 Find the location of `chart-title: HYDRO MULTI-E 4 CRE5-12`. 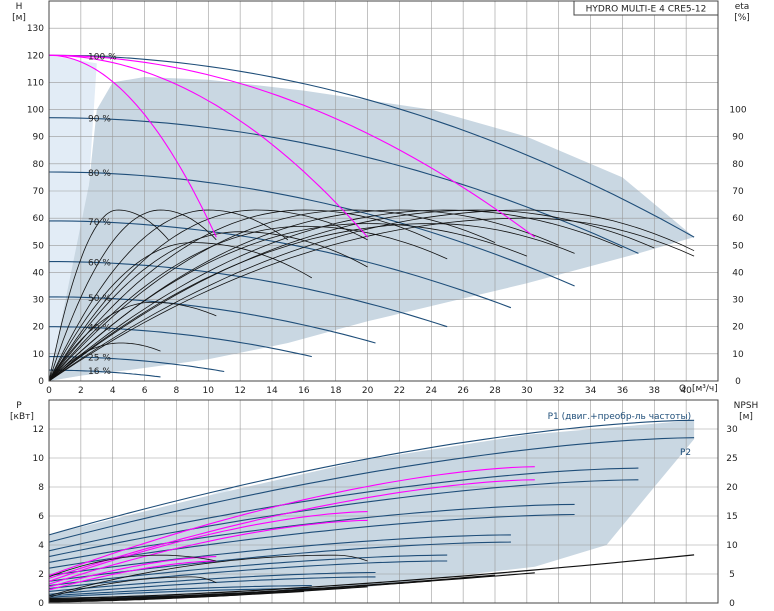

chart-title: HYDRO MULTI-E 4 CRE5-12 is located at coordinates (646, 10).